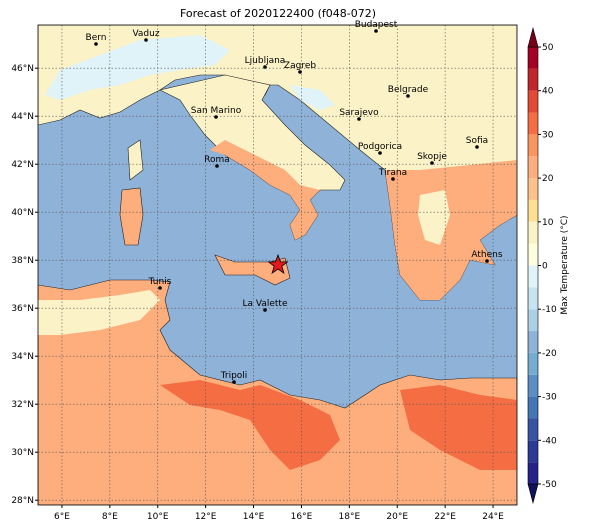 The height and width of the screenshot is (529, 592). I want to click on city-label: Ljubljana, so click(265, 61).